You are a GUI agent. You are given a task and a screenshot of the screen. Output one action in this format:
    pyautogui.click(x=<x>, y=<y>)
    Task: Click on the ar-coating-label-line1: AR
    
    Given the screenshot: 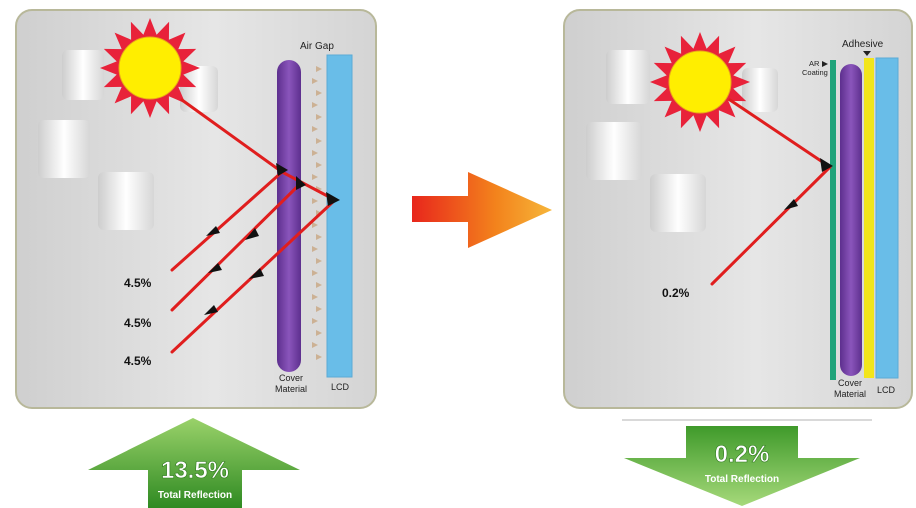 What is the action you would take?
    pyautogui.click(x=814, y=63)
    